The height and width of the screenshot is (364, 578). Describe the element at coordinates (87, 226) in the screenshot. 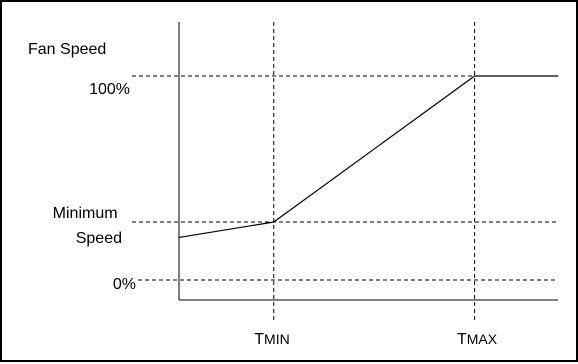

I see `y-tick-label-minimum: Minimum Speed` at that location.